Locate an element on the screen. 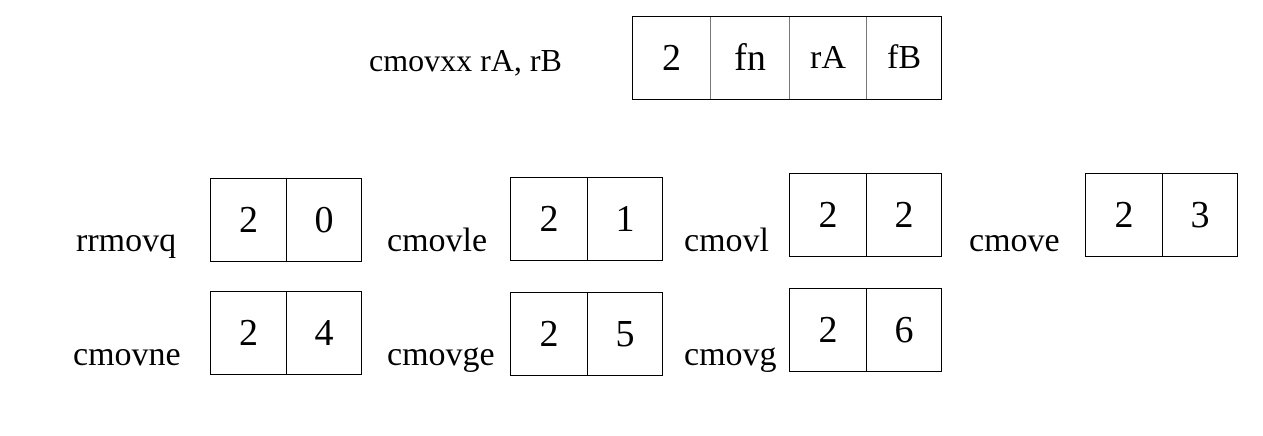  format-field-fn: fn is located at coordinates (749, 58).